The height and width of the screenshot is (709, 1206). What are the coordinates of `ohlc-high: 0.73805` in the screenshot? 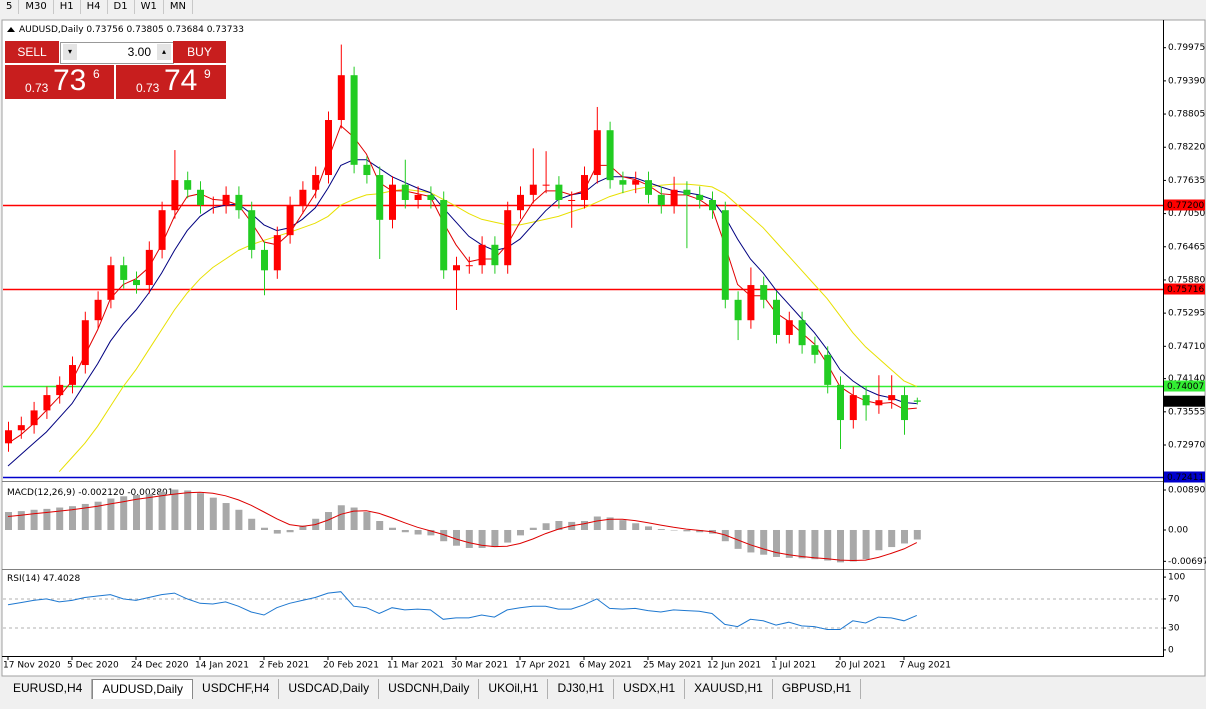 It's located at (145, 30).